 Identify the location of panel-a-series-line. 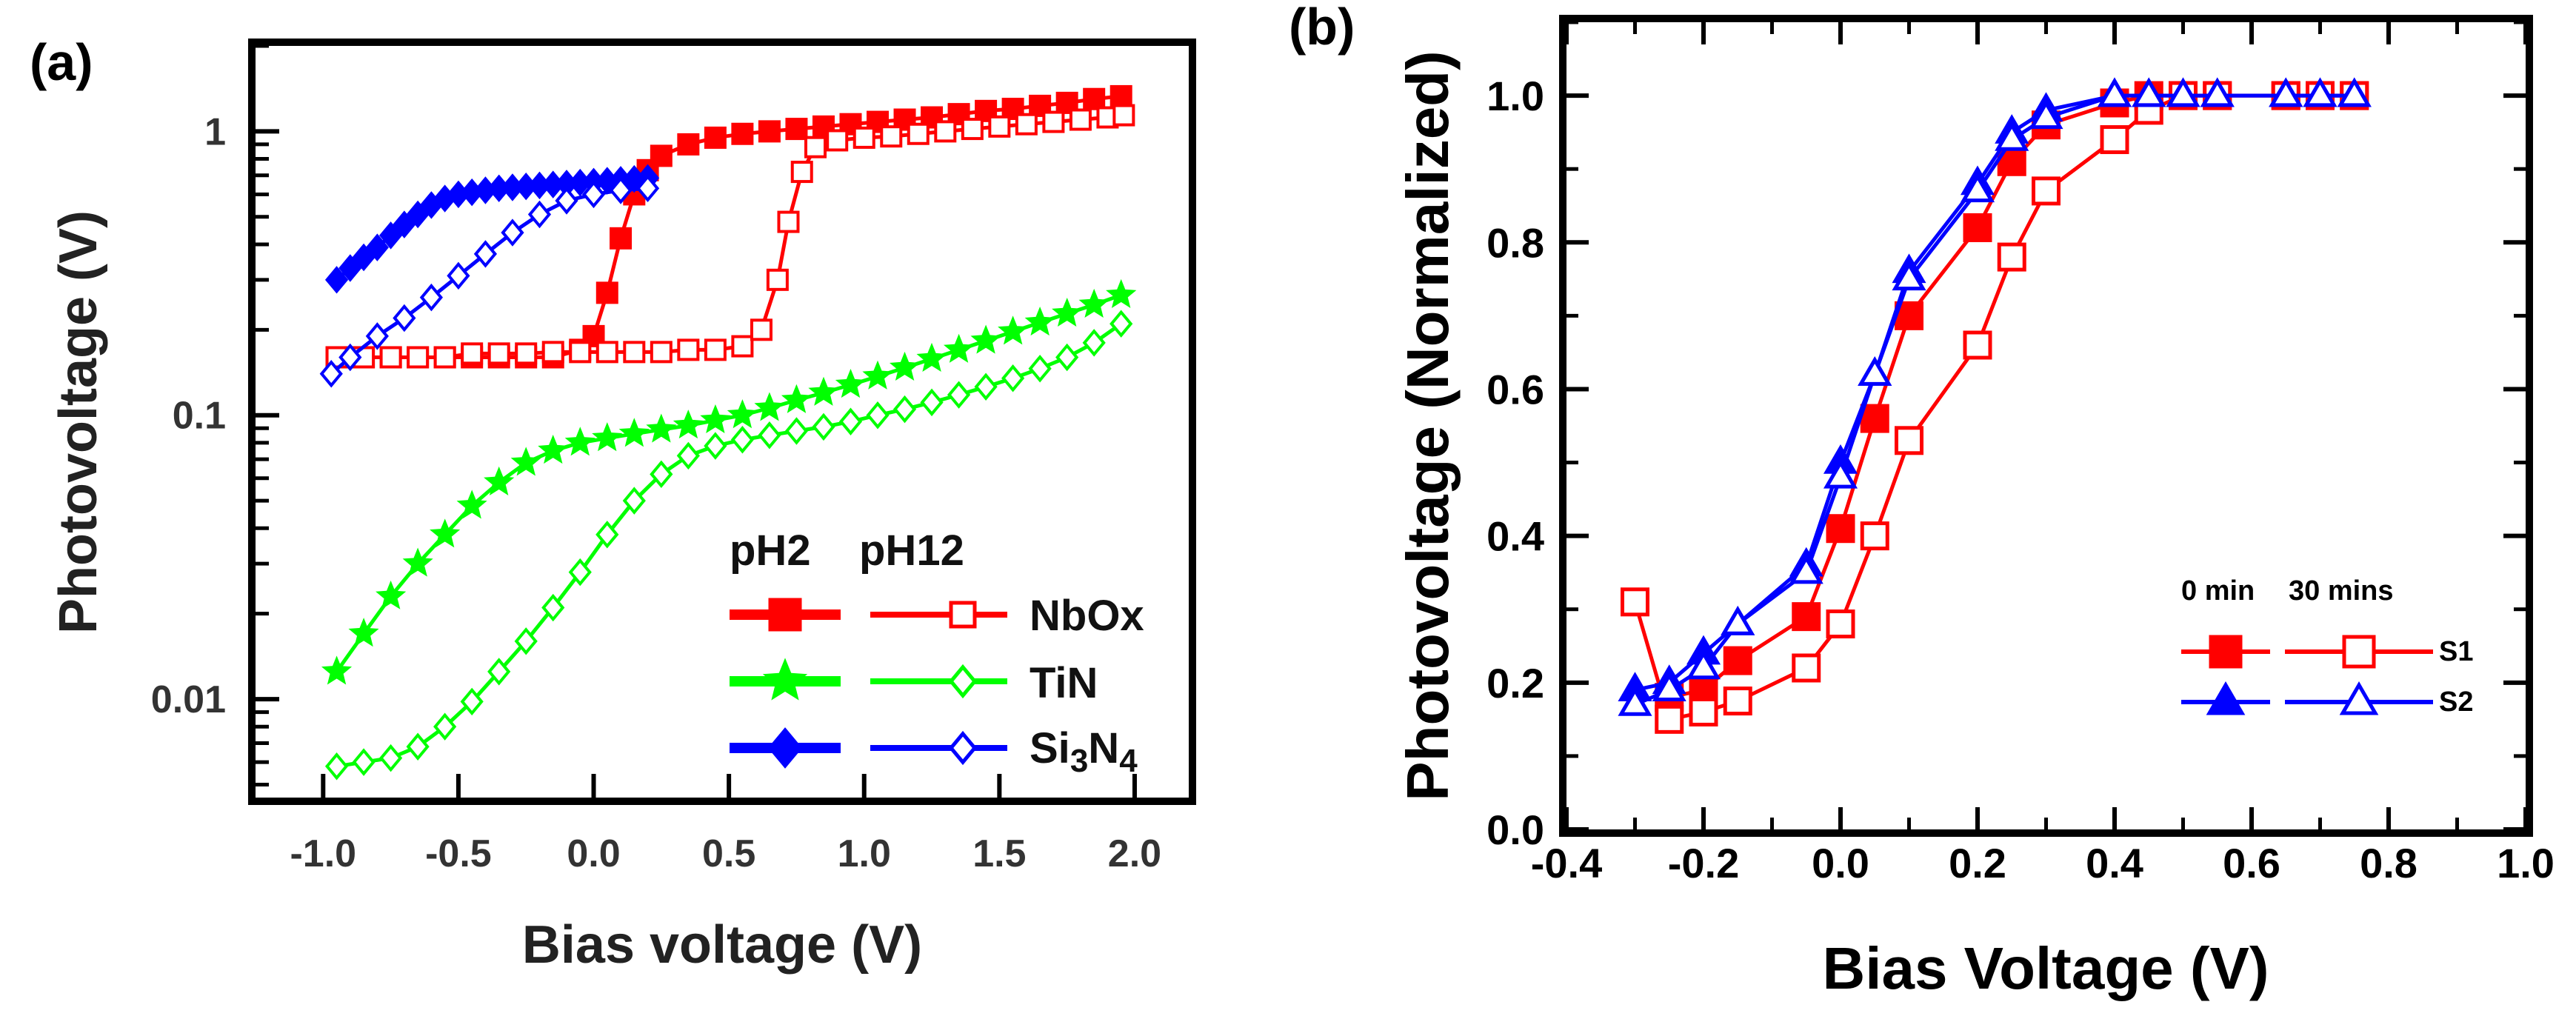
(730, 236).